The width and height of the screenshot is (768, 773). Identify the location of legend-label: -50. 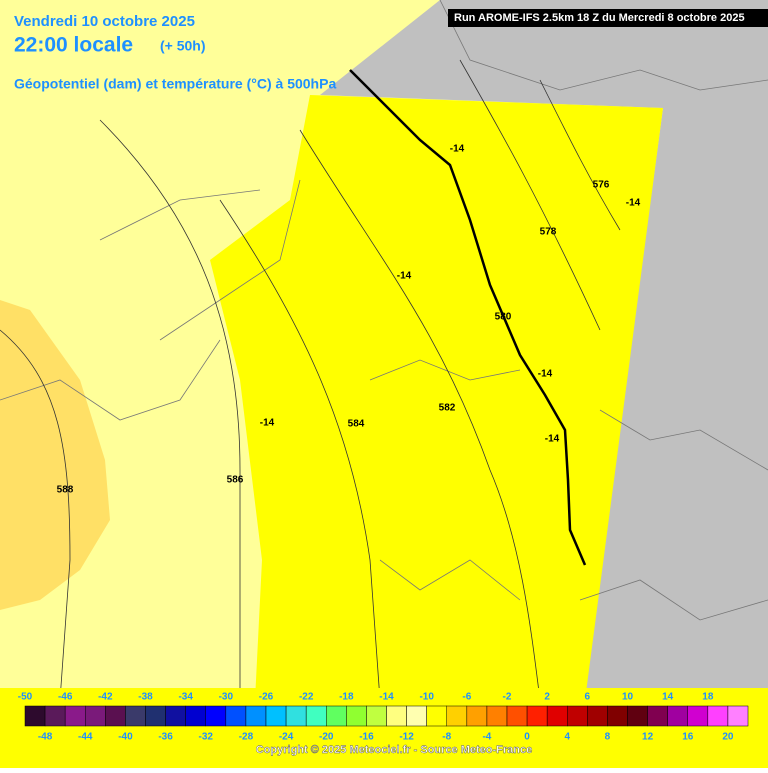
(25, 697).